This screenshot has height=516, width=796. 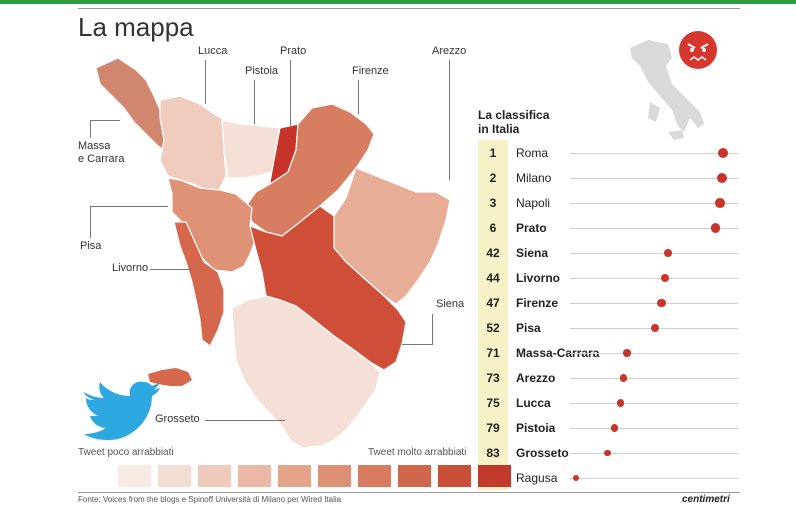 What do you see at coordinates (251, 149) in the screenshot?
I see `province-pistoia` at bounding box center [251, 149].